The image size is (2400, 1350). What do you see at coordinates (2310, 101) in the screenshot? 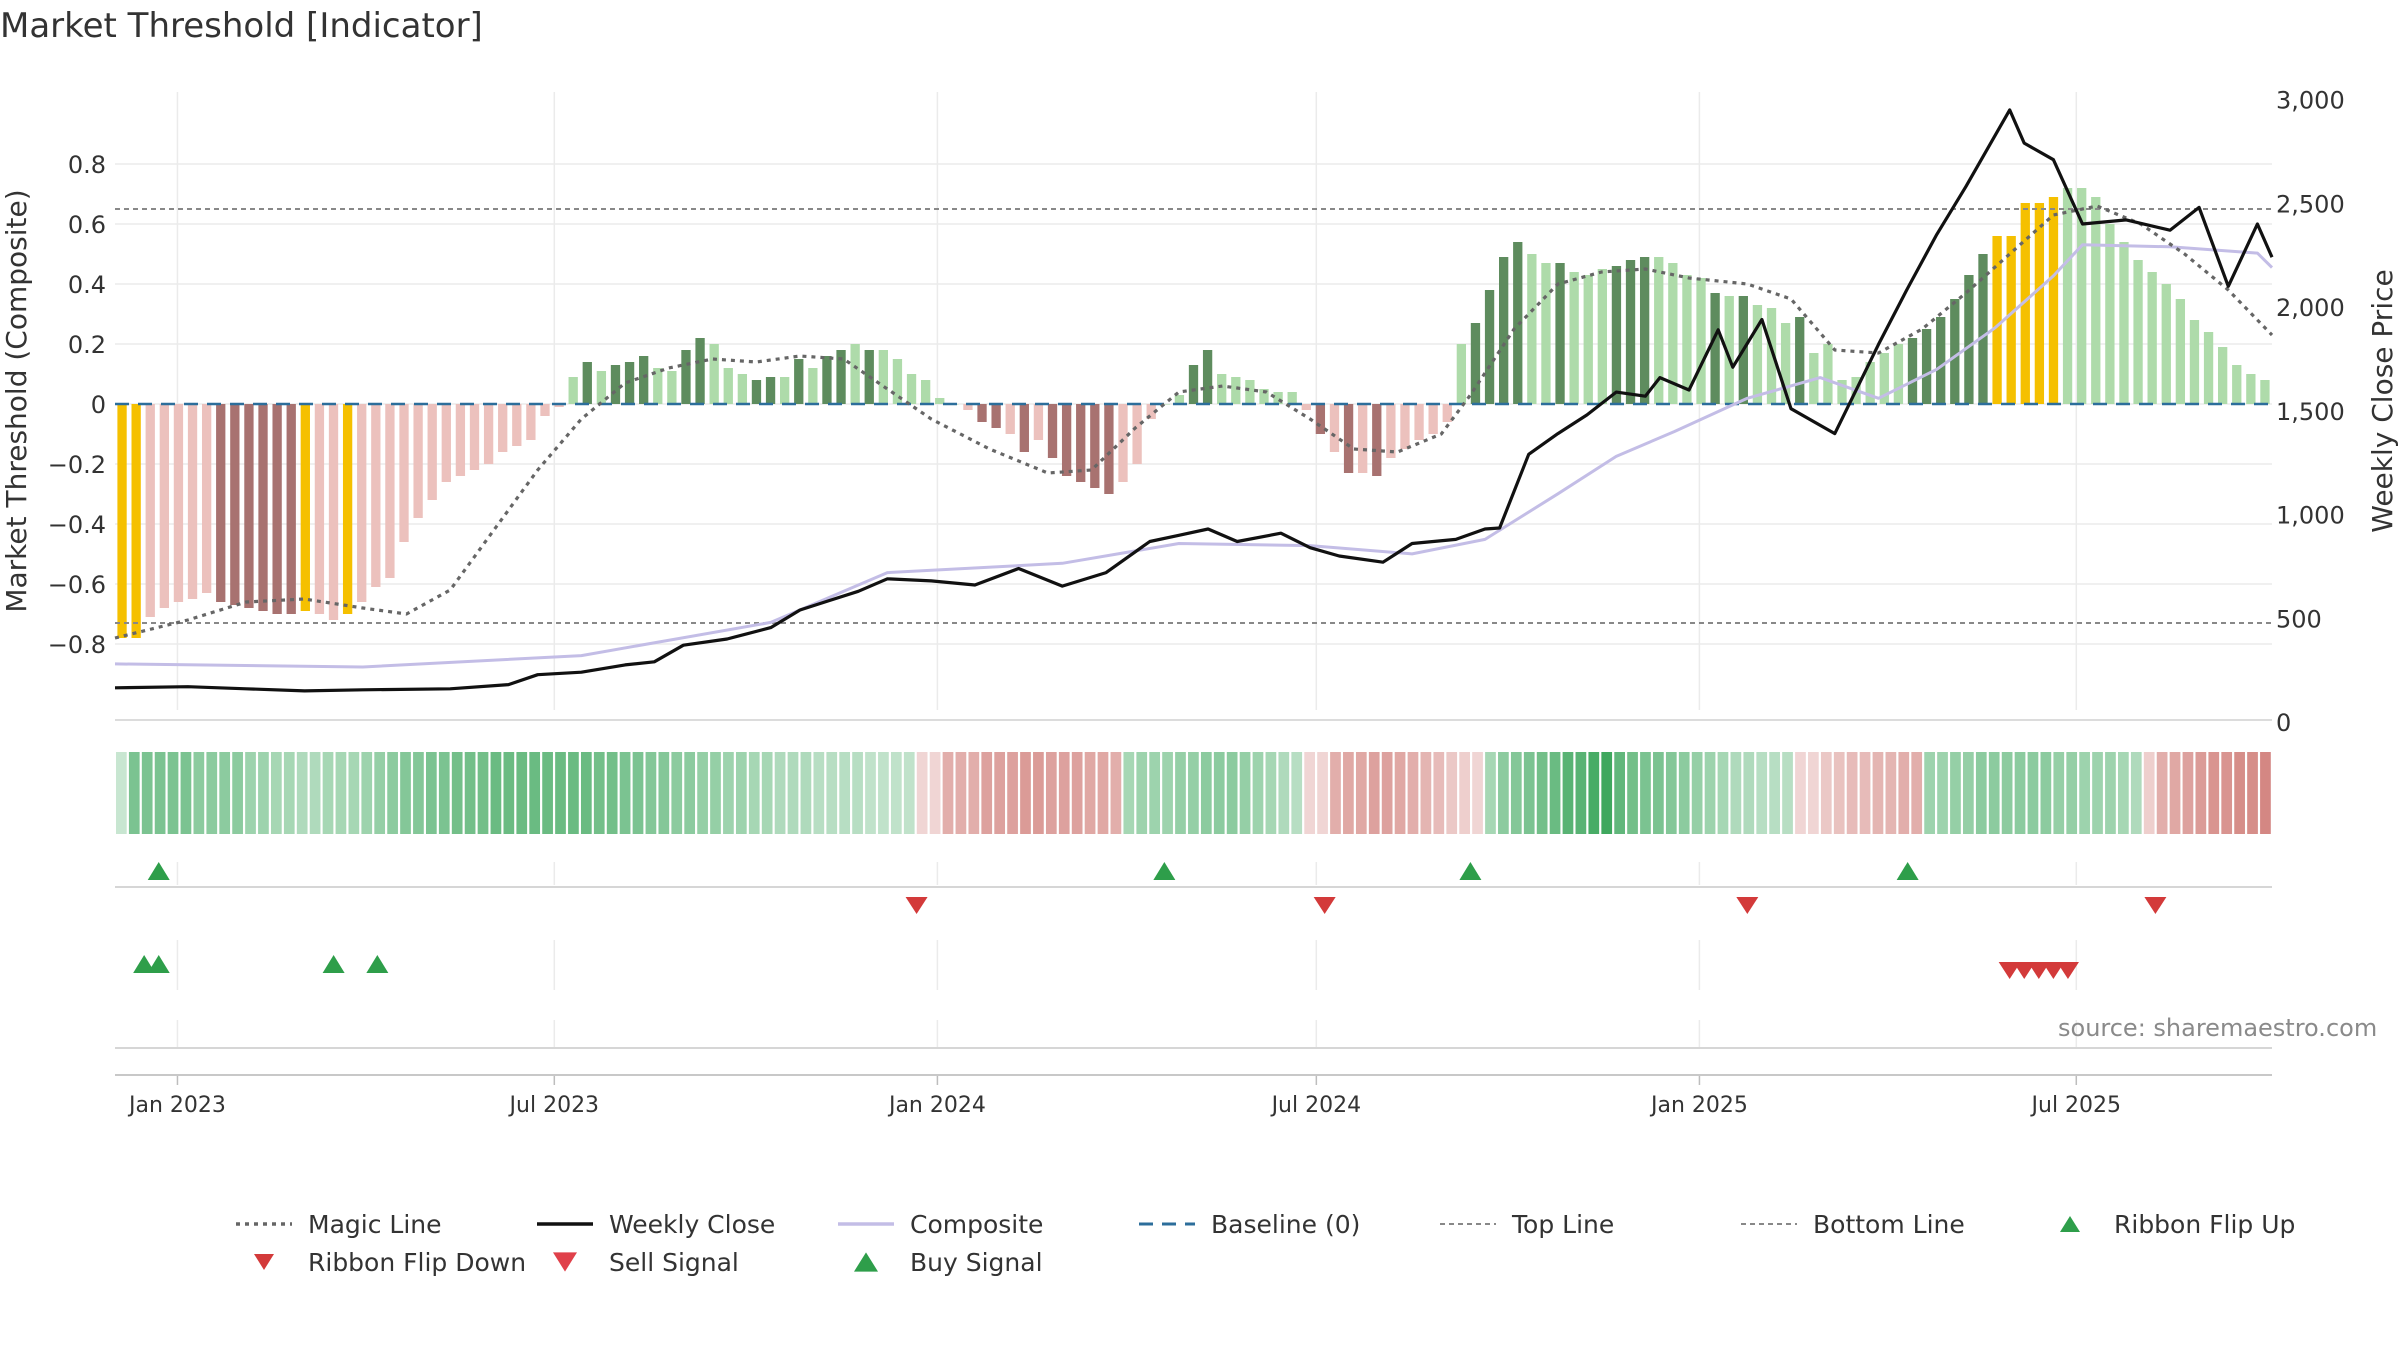
I see `right-tick-label: 3,000` at bounding box center [2310, 101].